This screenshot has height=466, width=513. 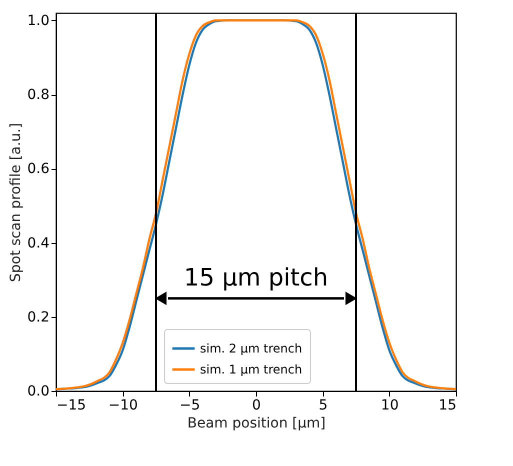 What do you see at coordinates (447, 406) in the screenshot?
I see `x-tick-label: 15` at bounding box center [447, 406].